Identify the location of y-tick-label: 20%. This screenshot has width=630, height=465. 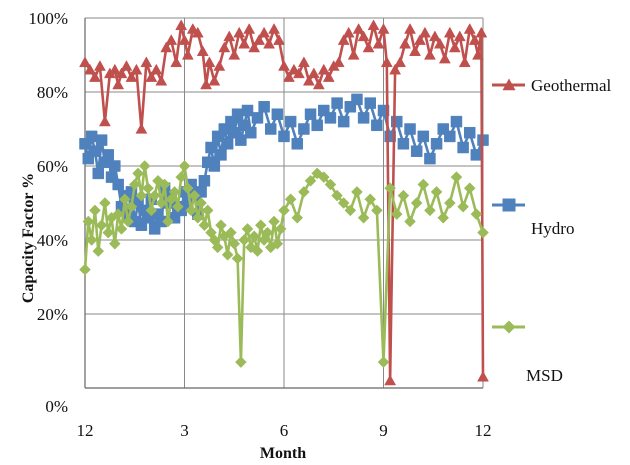
(52, 314).